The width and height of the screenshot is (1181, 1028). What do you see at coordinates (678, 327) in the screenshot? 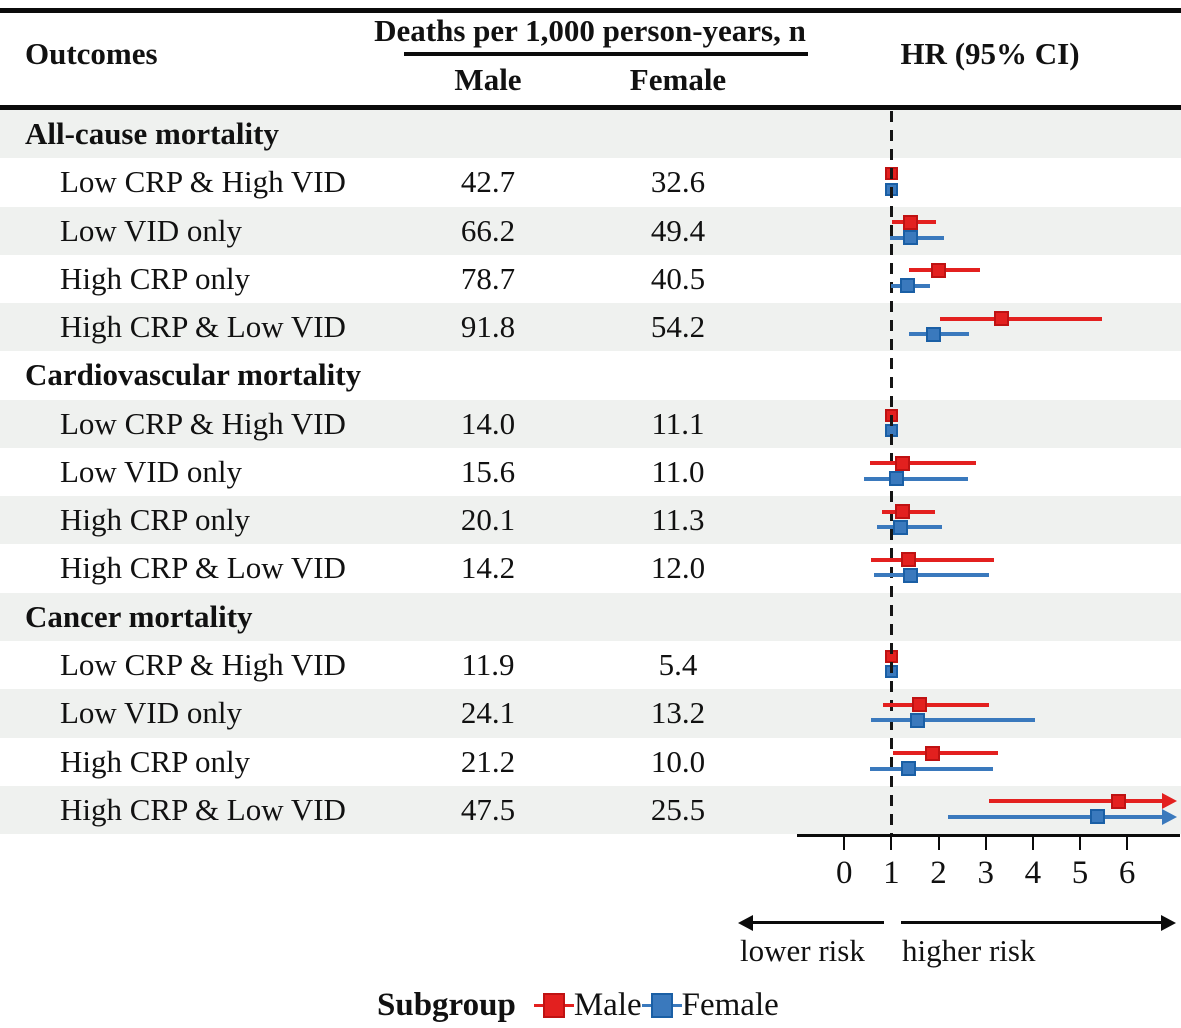
I see `female-deaths-value: 54.2` at bounding box center [678, 327].